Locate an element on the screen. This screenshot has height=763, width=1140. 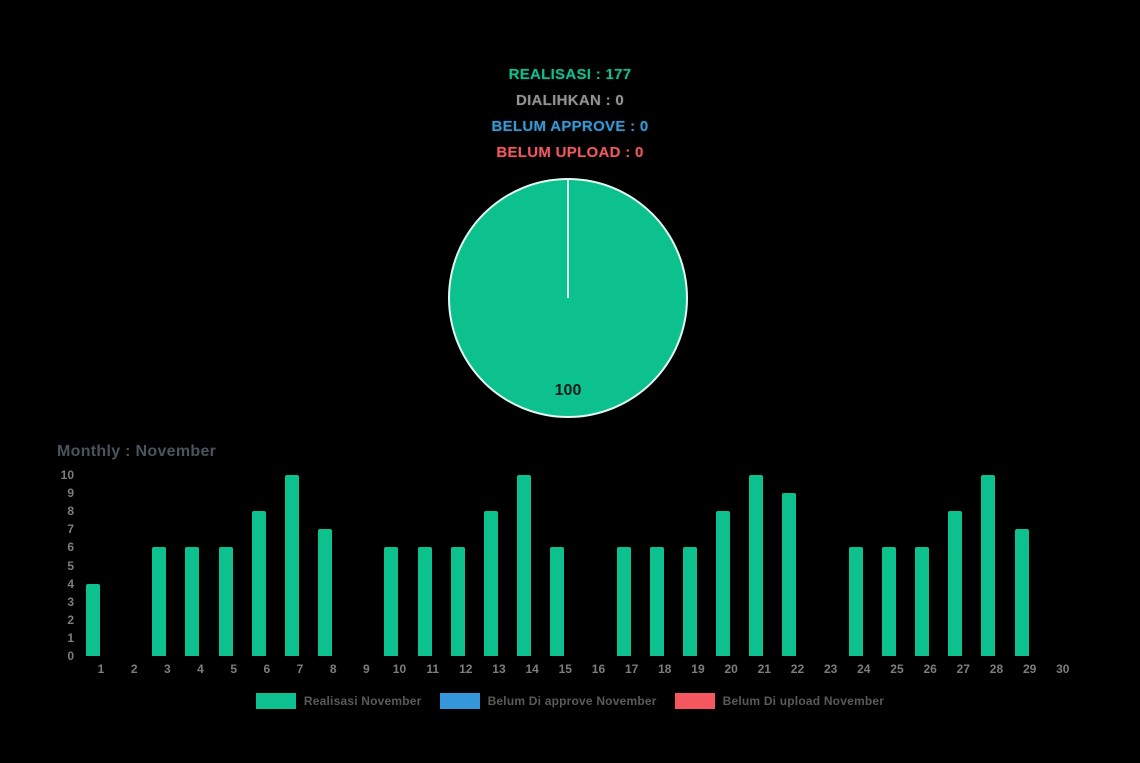
x-axis-tick-26: 26 is located at coordinates (930, 669).